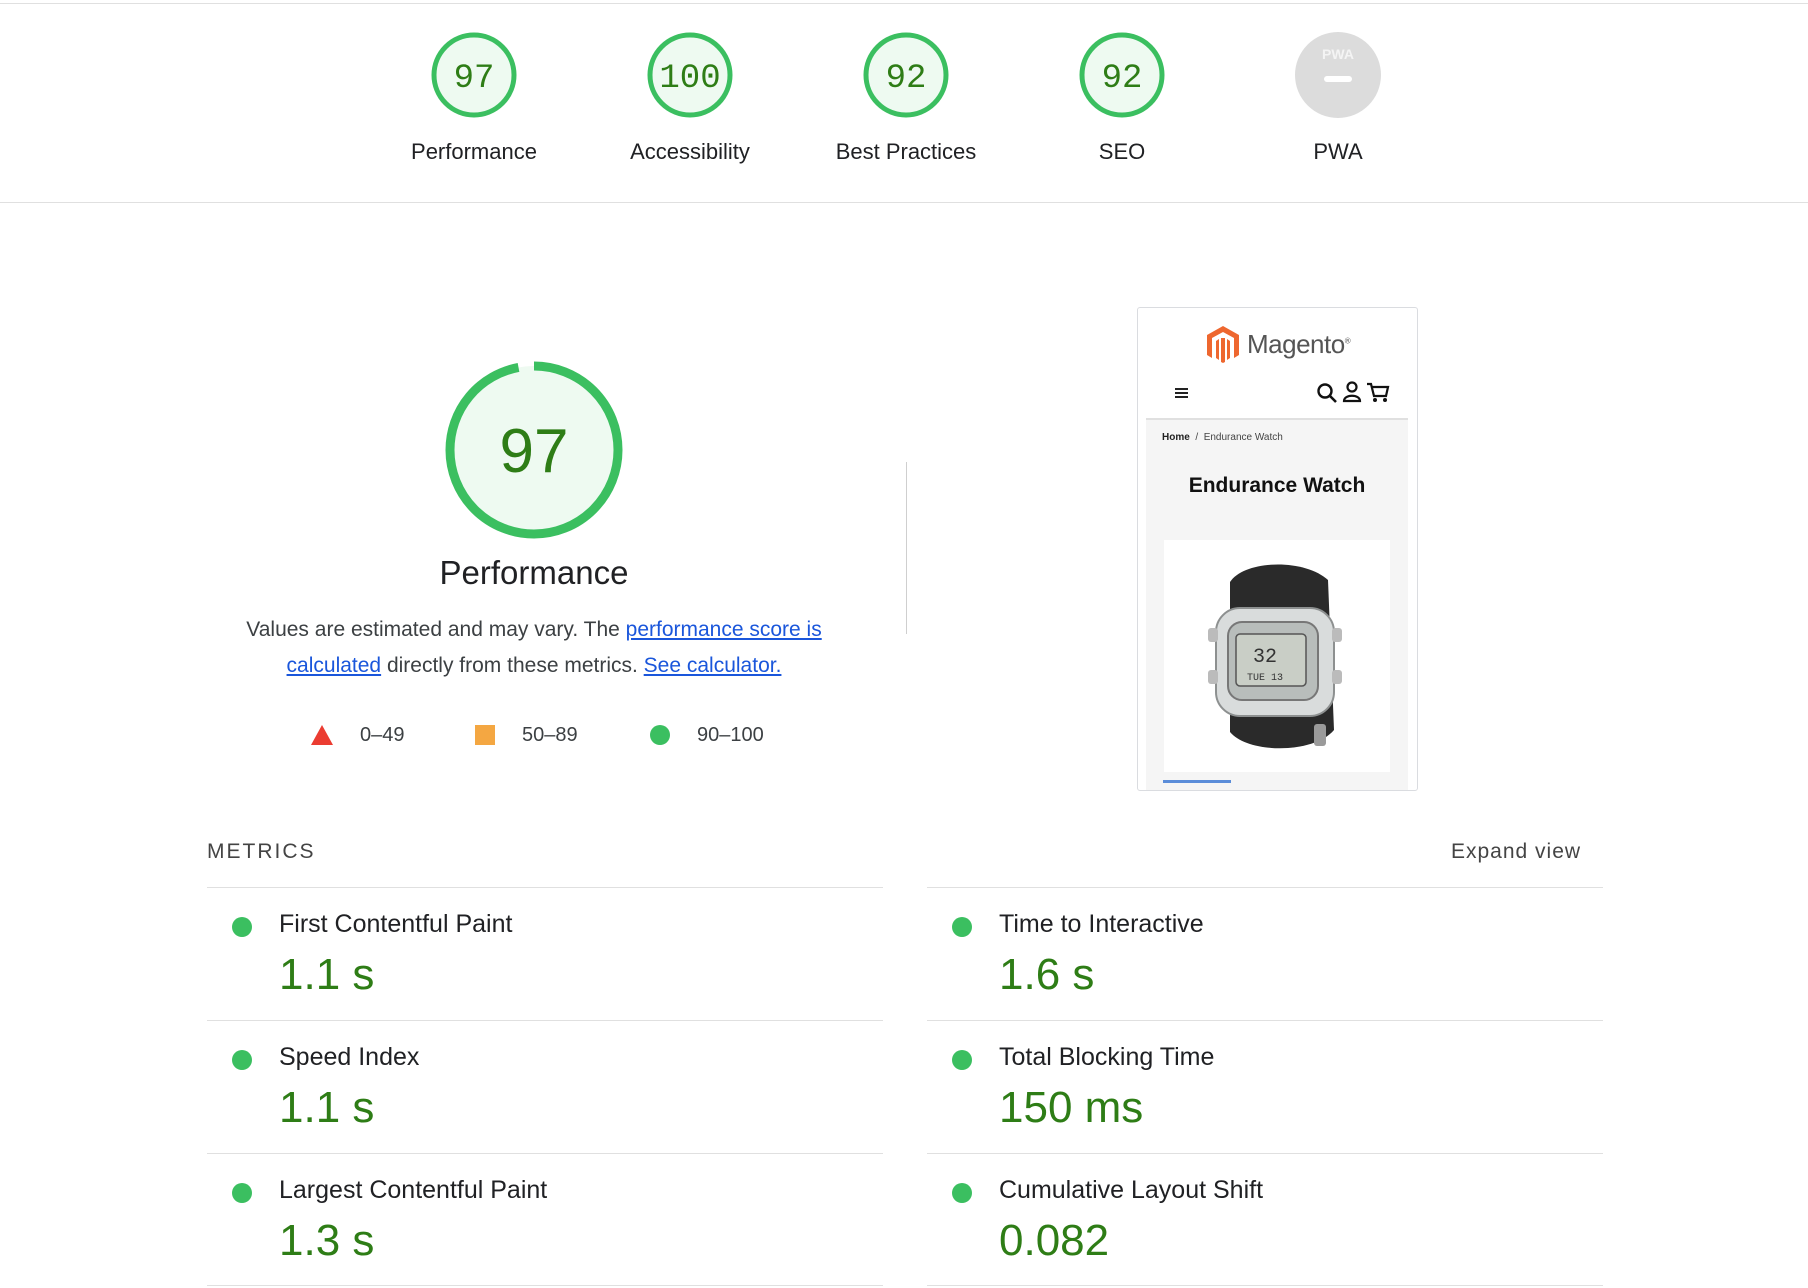  I want to click on logo-text: Magento®, so click(1299, 343).